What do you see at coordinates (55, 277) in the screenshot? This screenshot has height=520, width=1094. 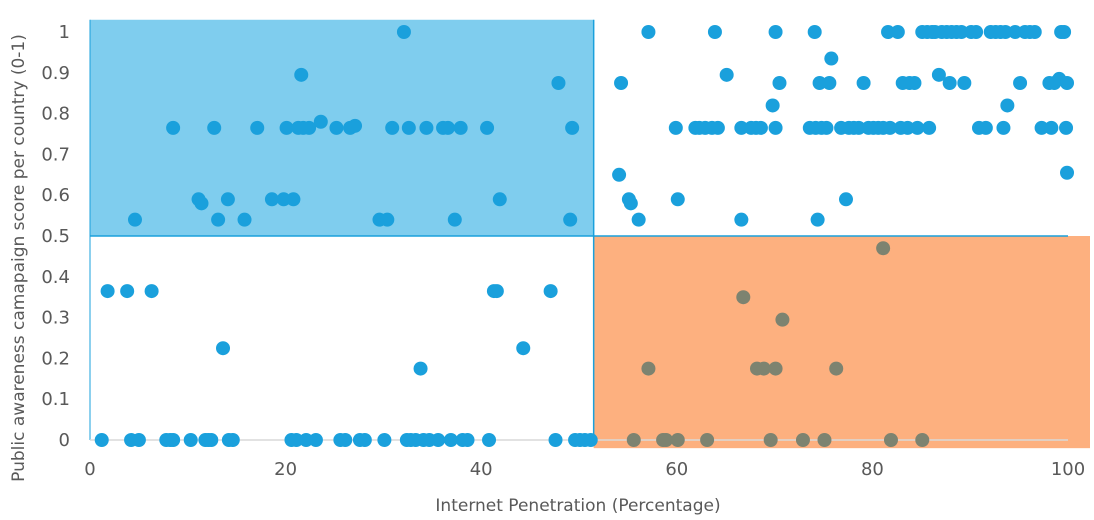 I see `y-tick-label: 0.4` at bounding box center [55, 277].